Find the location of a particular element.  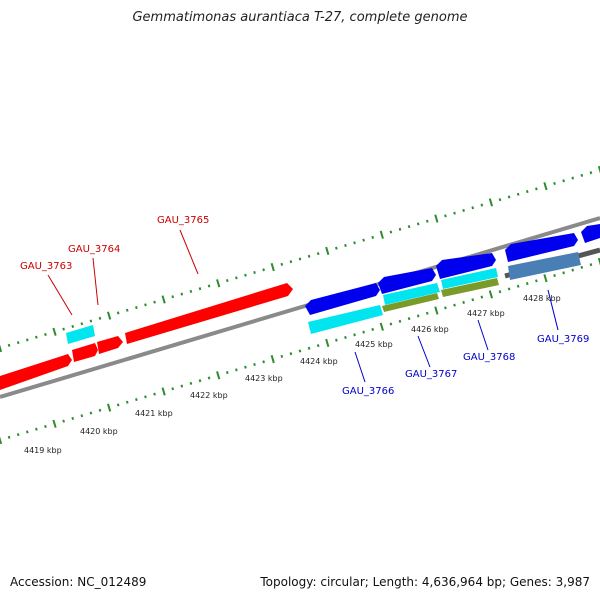

rna-feature-small is located at coordinates (80, 334).